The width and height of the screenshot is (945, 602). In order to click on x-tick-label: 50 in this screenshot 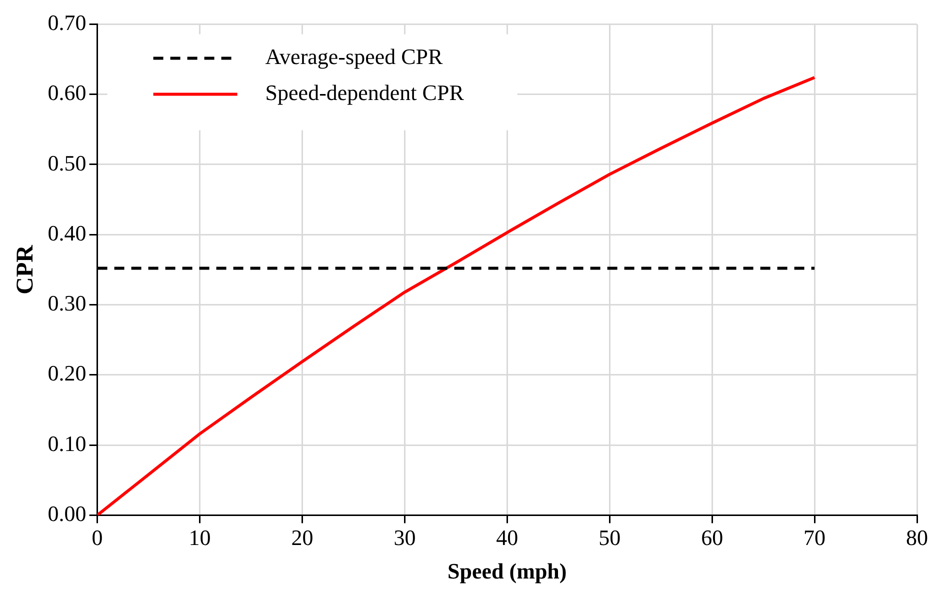, I will do `click(609, 537)`.